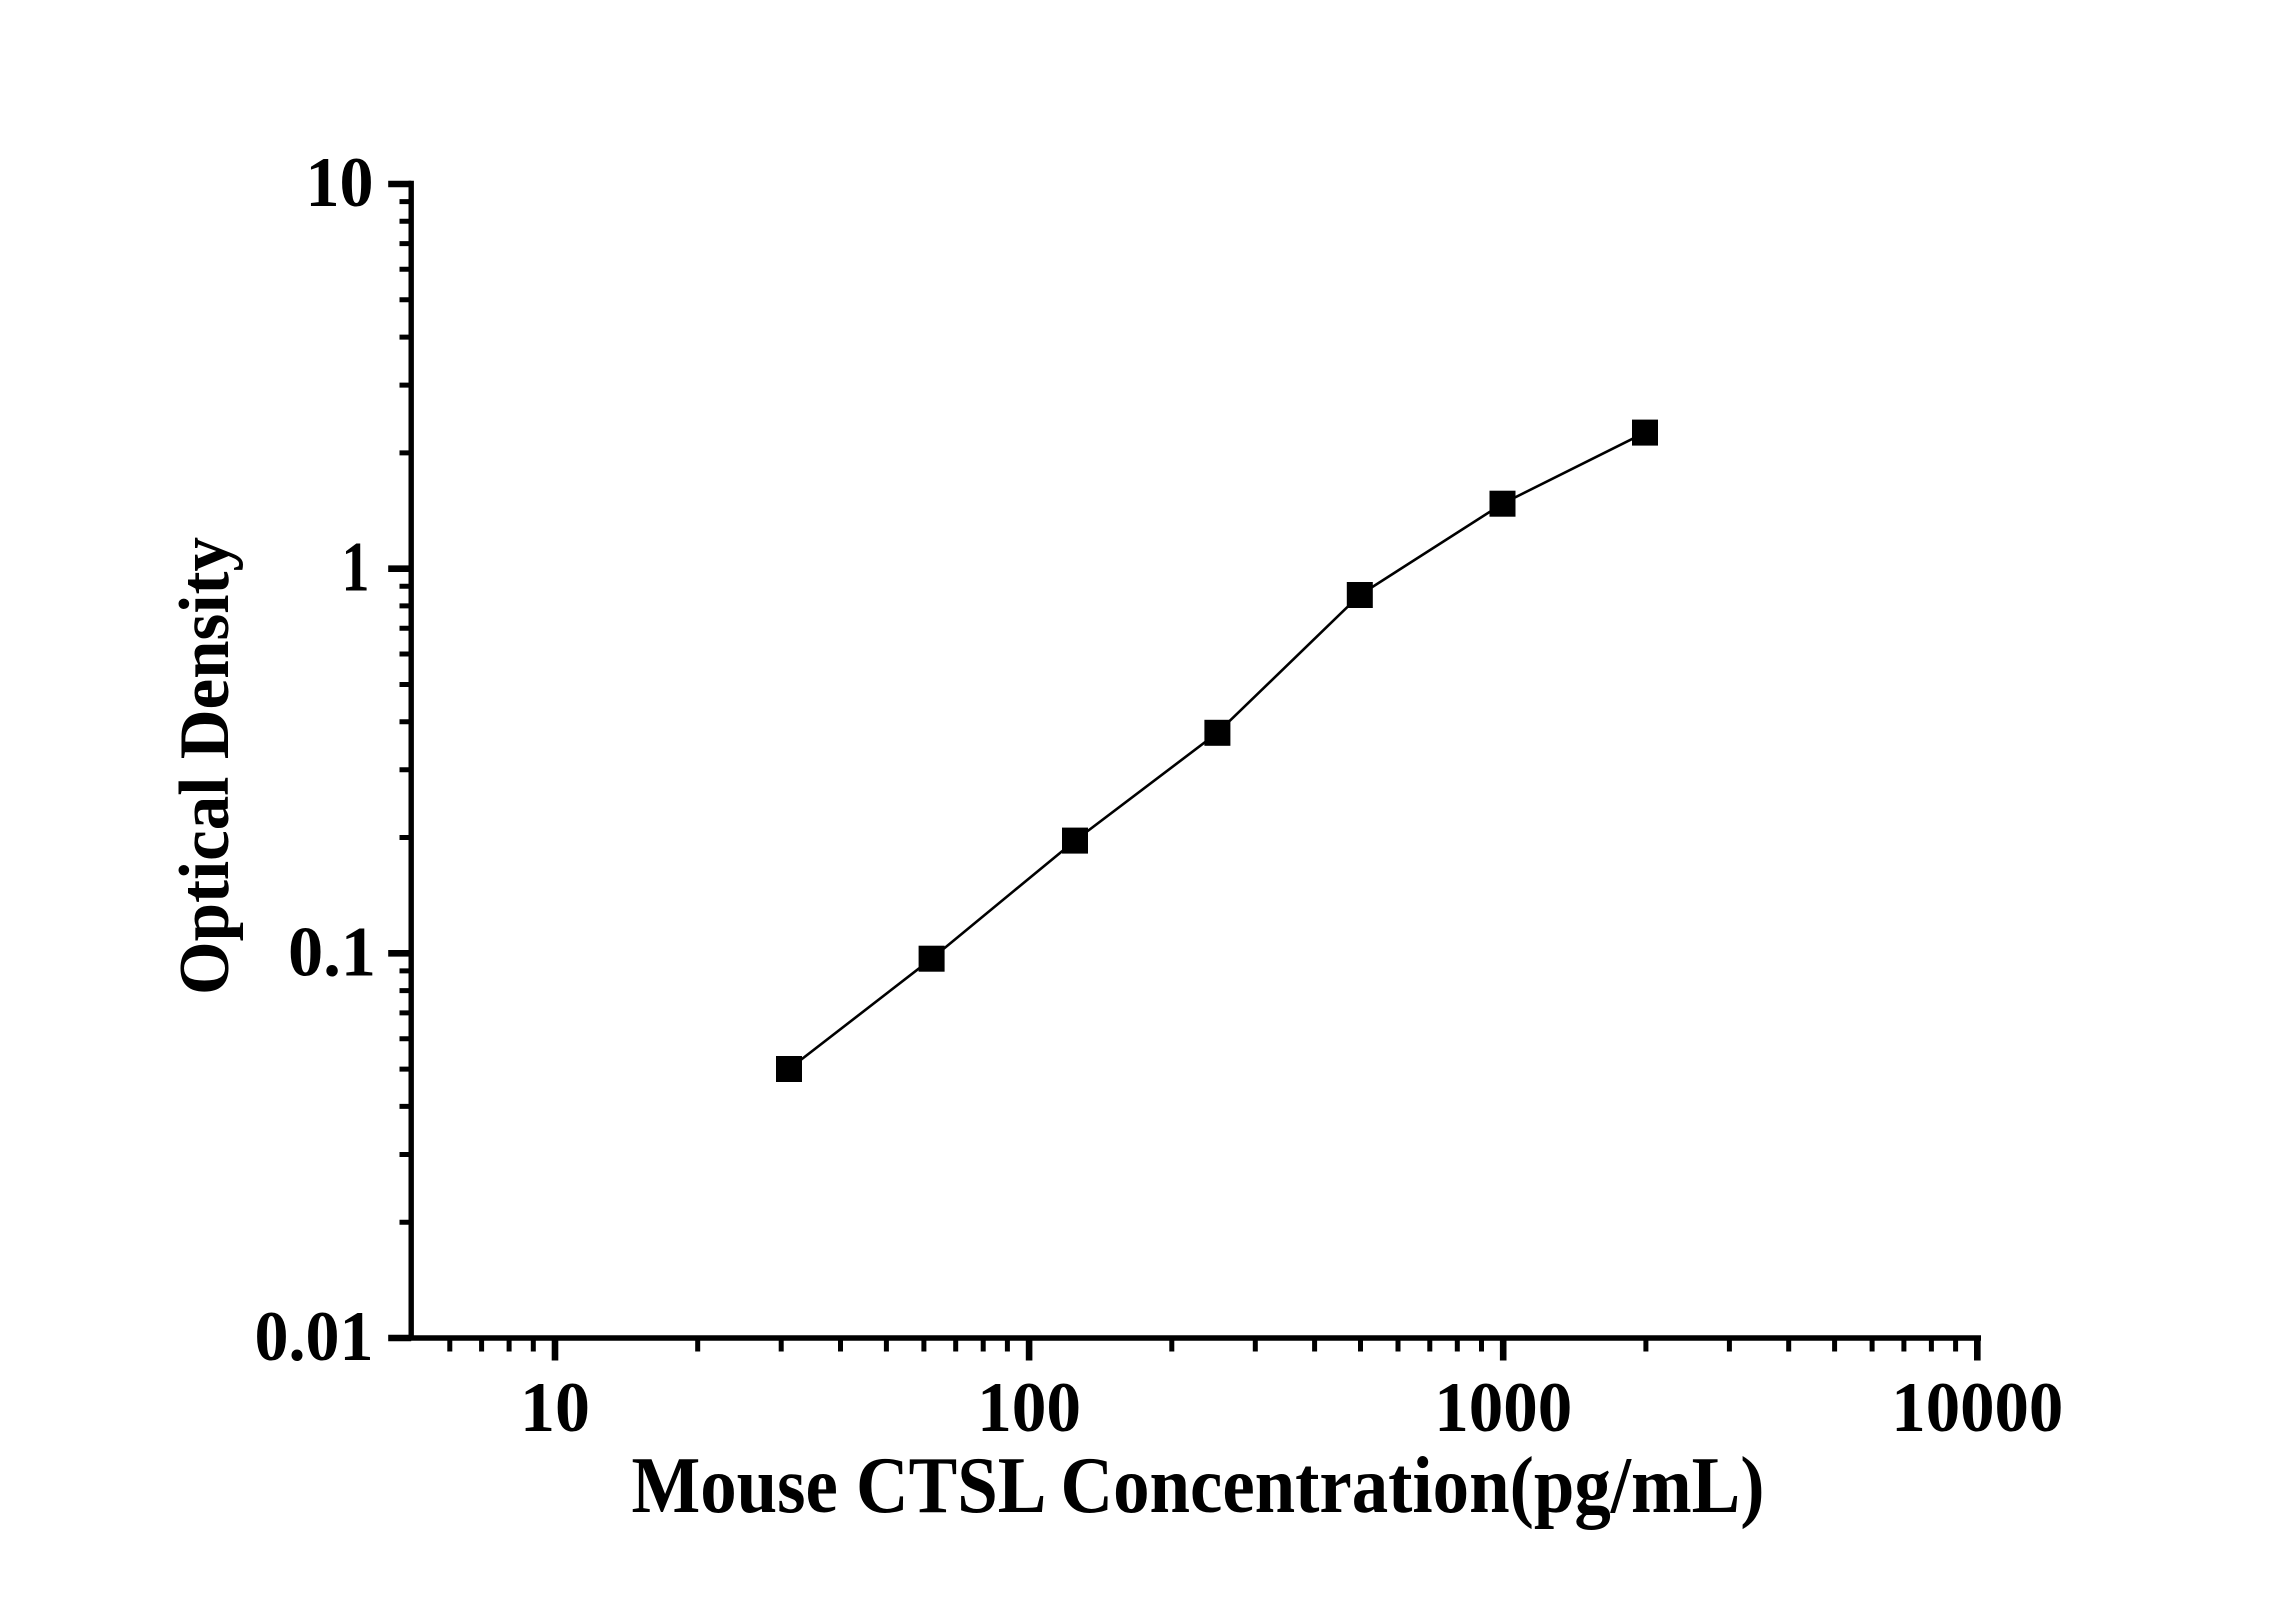 The width and height of the screenshot is (2296, 1609). I want to click on svg-text: 0.01, so click(314, 1337).